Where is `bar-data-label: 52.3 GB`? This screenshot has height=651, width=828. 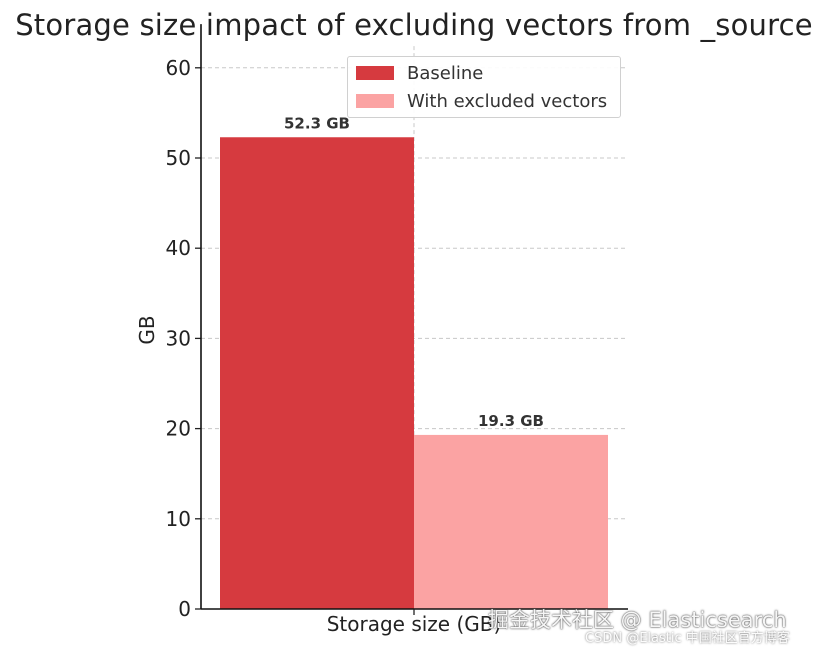
bar-data-label: 52.3 GB is located at coordinates (317, 123).